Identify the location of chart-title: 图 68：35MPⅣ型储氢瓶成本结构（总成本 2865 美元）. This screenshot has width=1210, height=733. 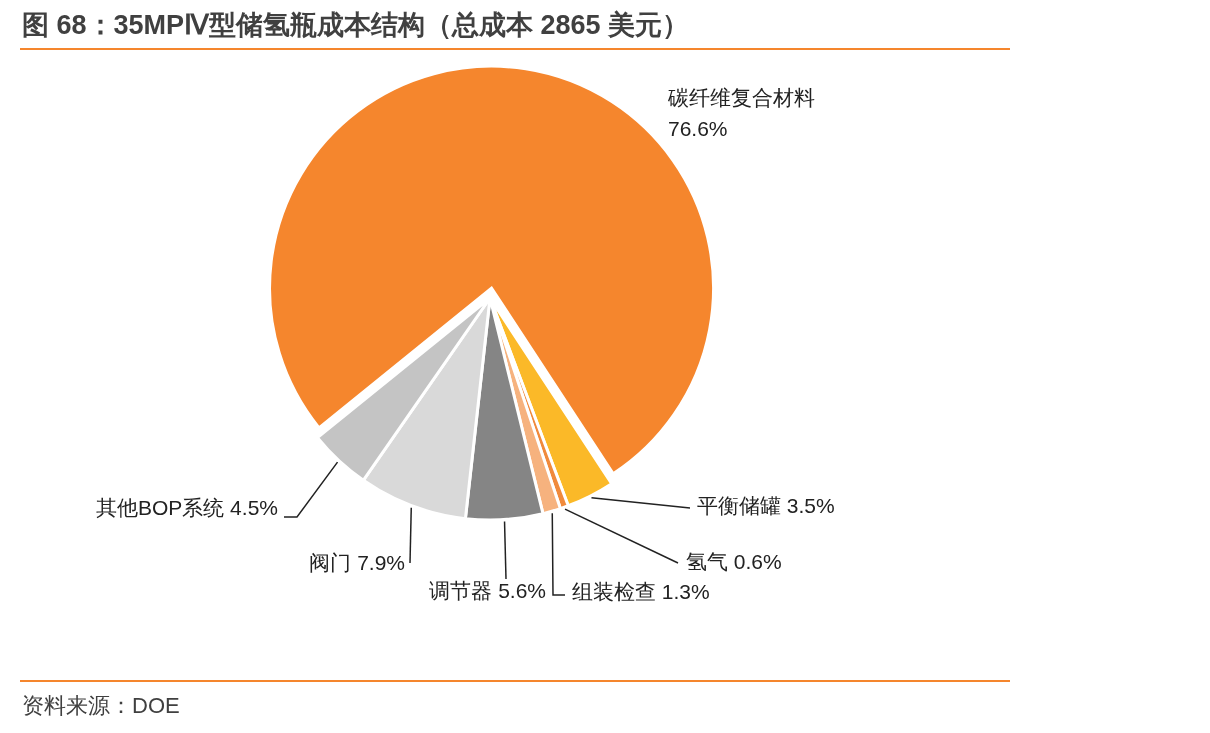
(356, 25).